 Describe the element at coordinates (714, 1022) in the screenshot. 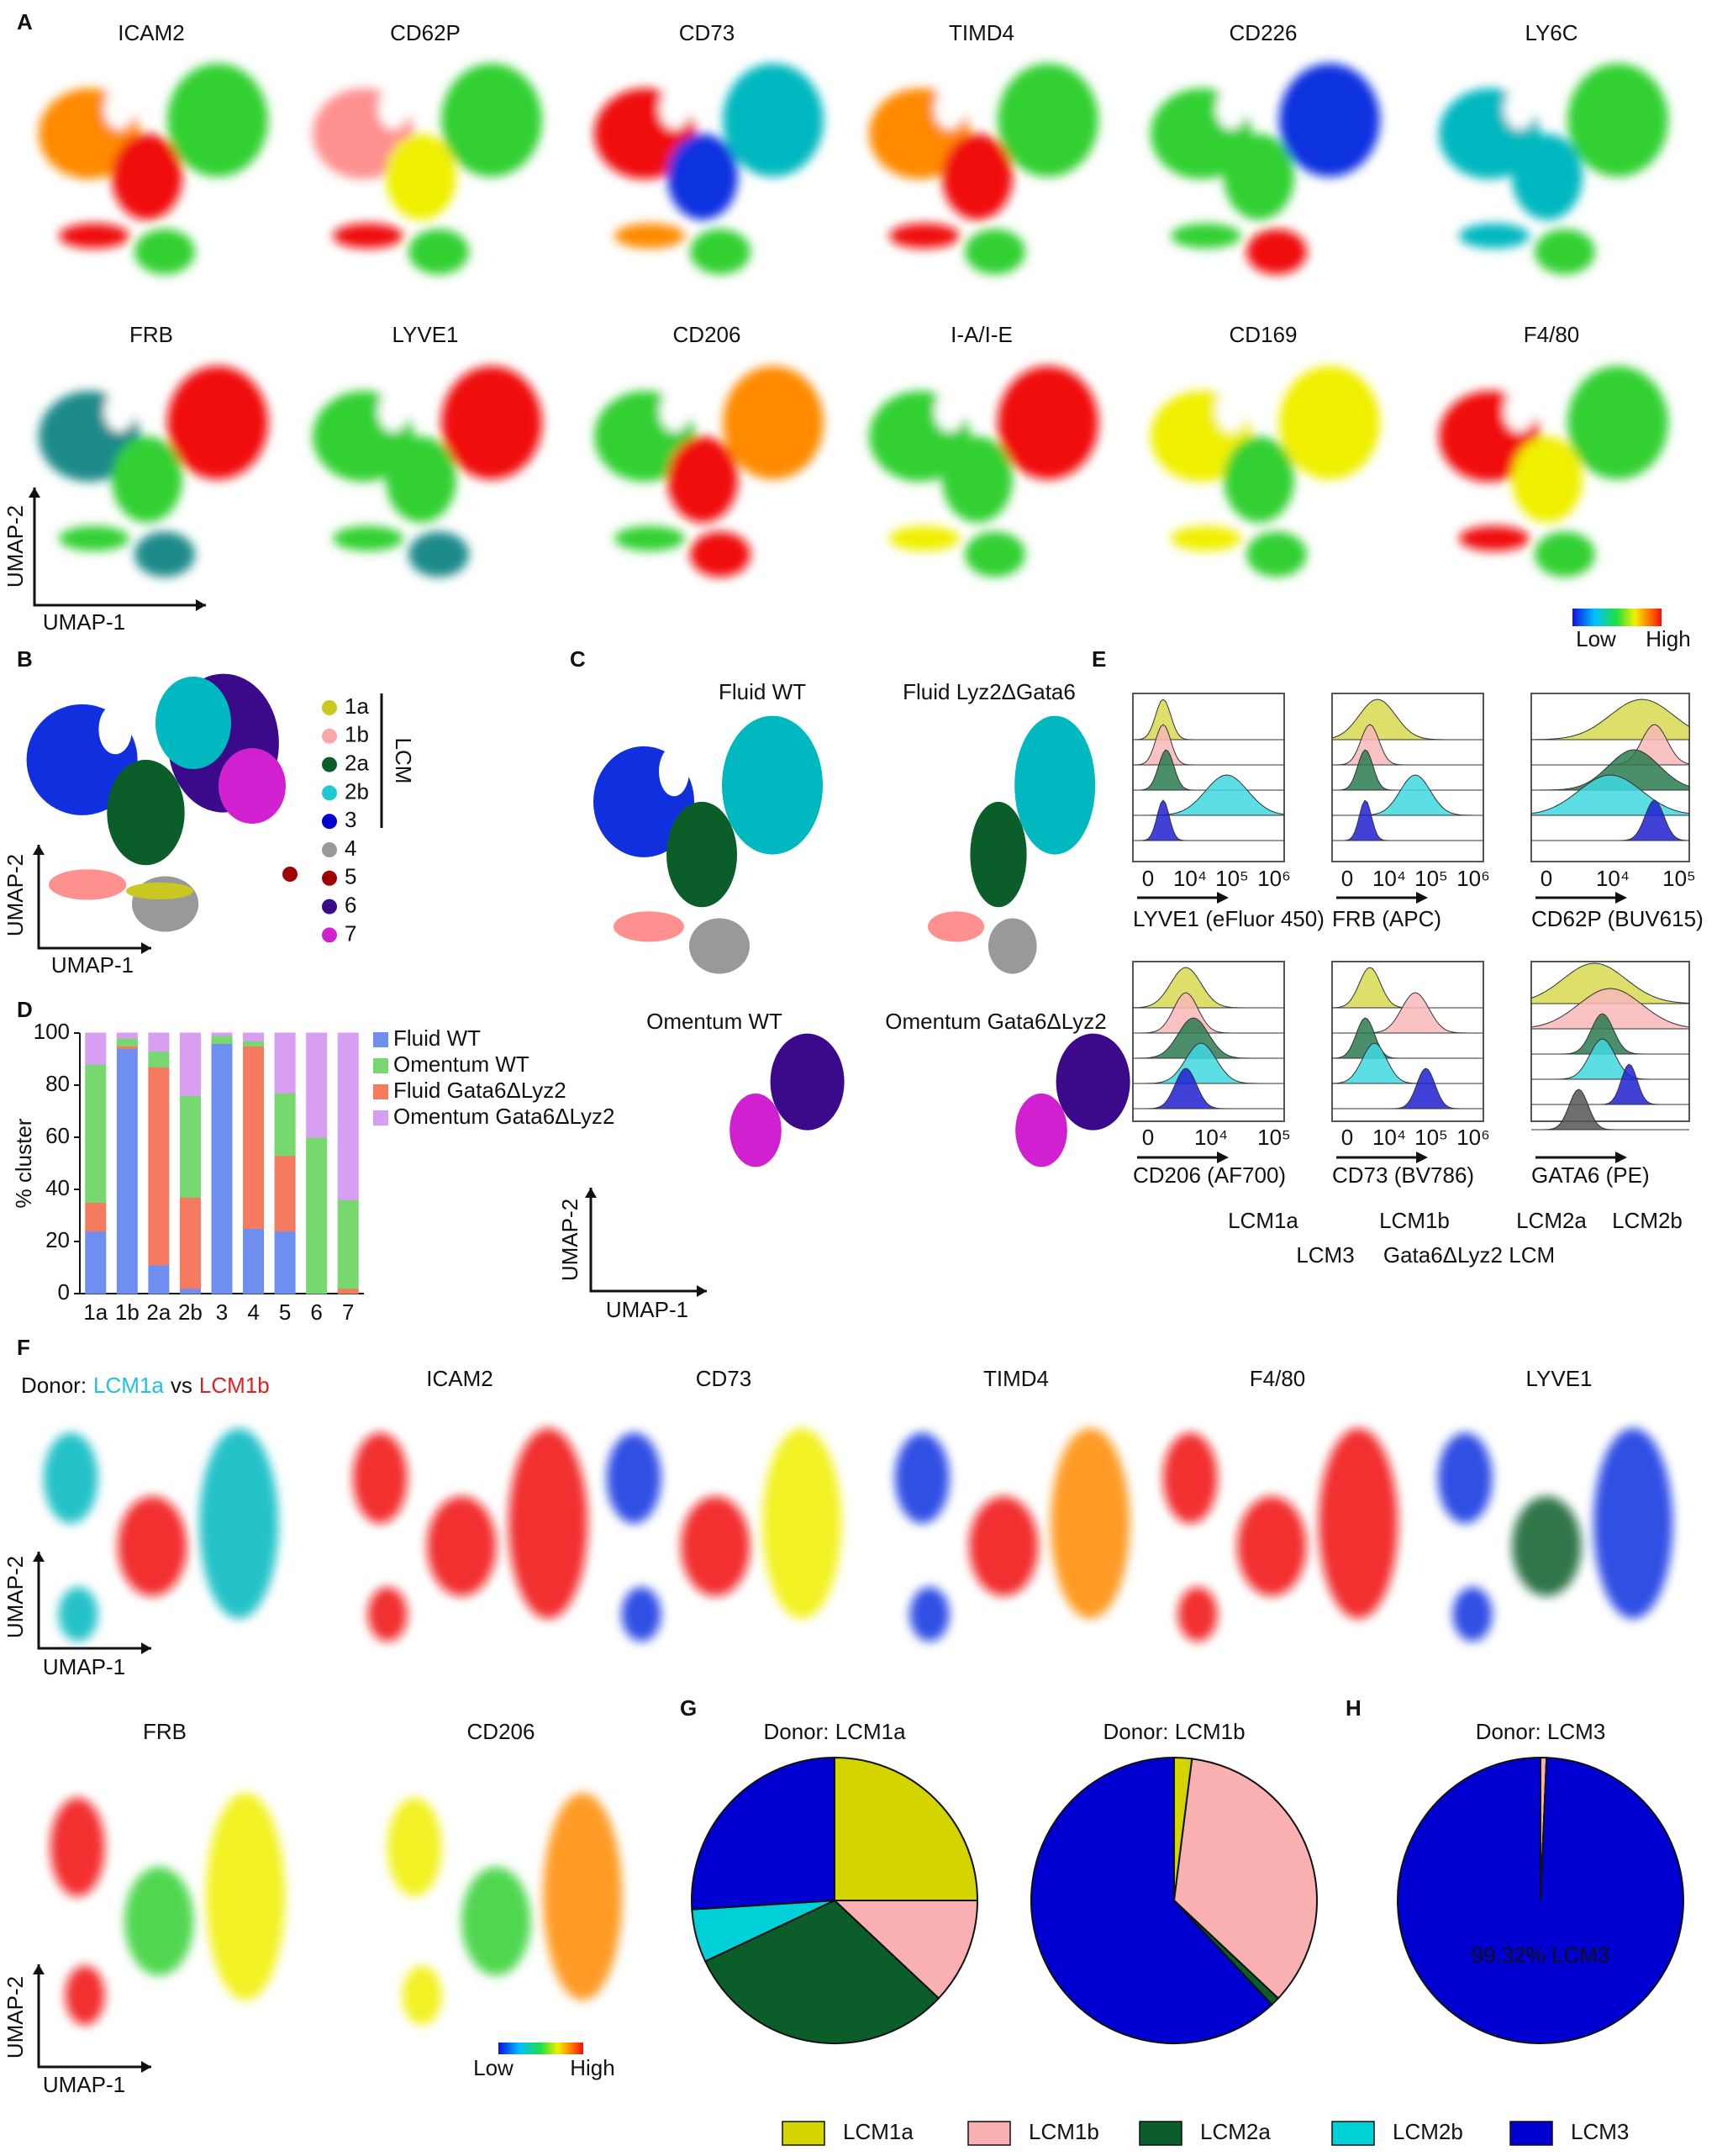

I see `umap-title: Omentum WT` at that location.